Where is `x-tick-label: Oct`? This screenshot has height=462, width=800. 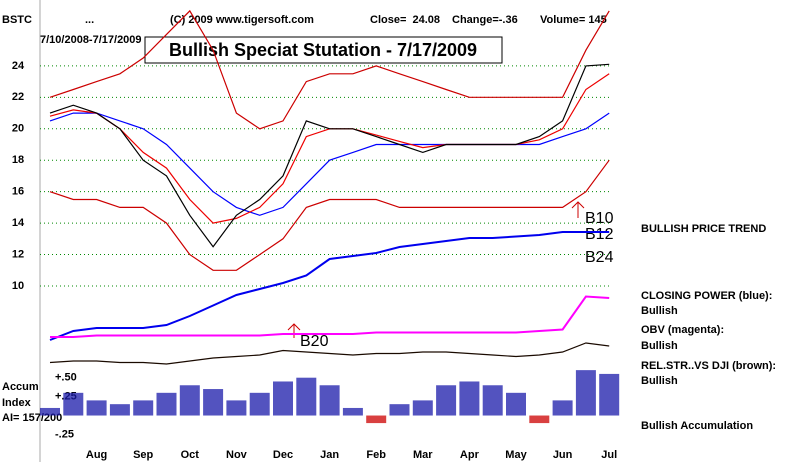 x-tick-label: Oct is located at coordinates (190, 455).